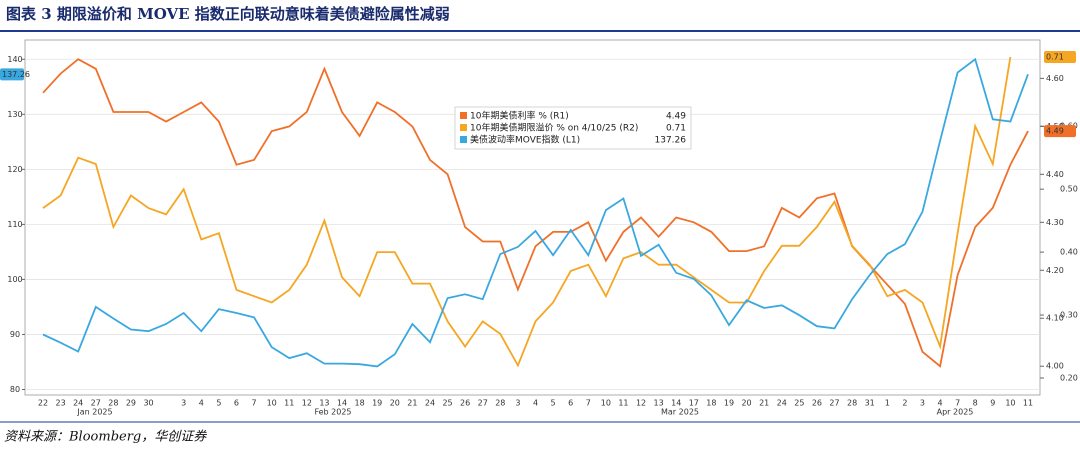 The height and width of the screenshot is (453, 1080). Describe the element at coordinates (14, 279) in the screenshot. I see `y-tick-label: 100` at that location.